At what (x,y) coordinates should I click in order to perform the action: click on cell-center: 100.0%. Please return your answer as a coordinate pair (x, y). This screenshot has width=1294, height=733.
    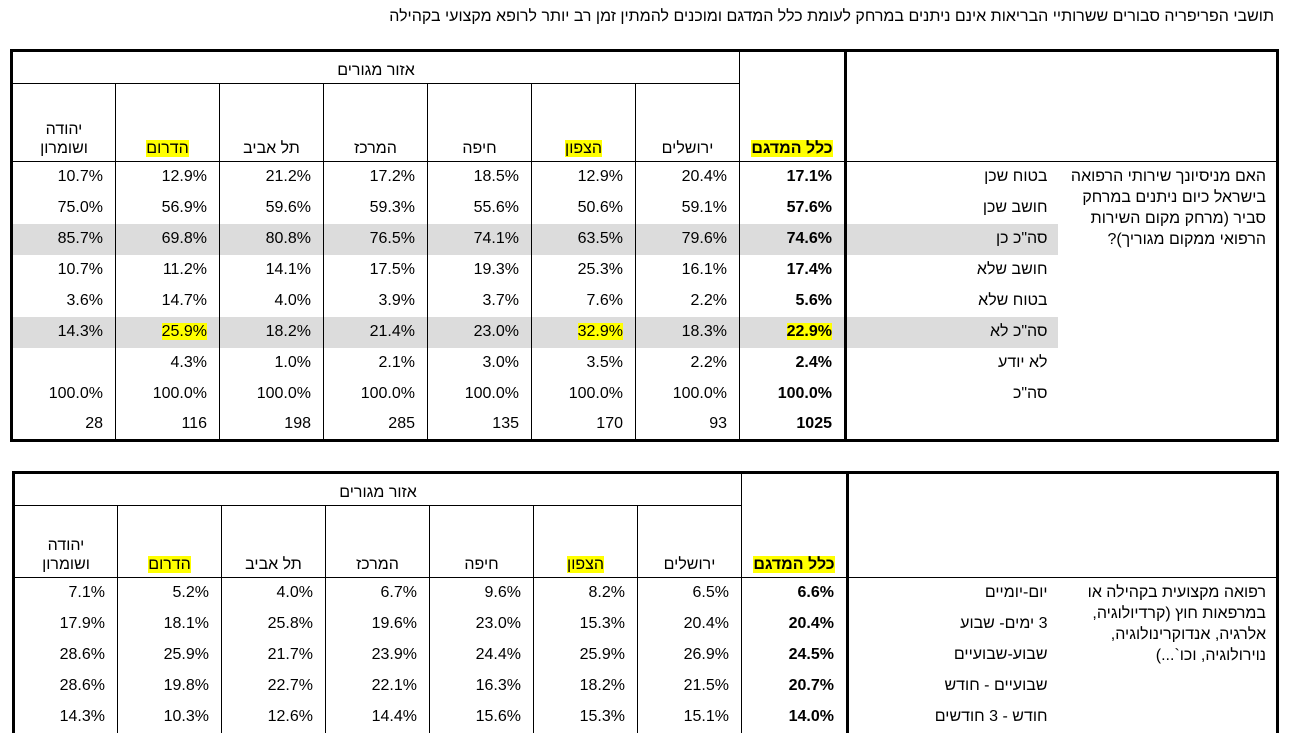
    Looking at the image, I should click on (375, 394).